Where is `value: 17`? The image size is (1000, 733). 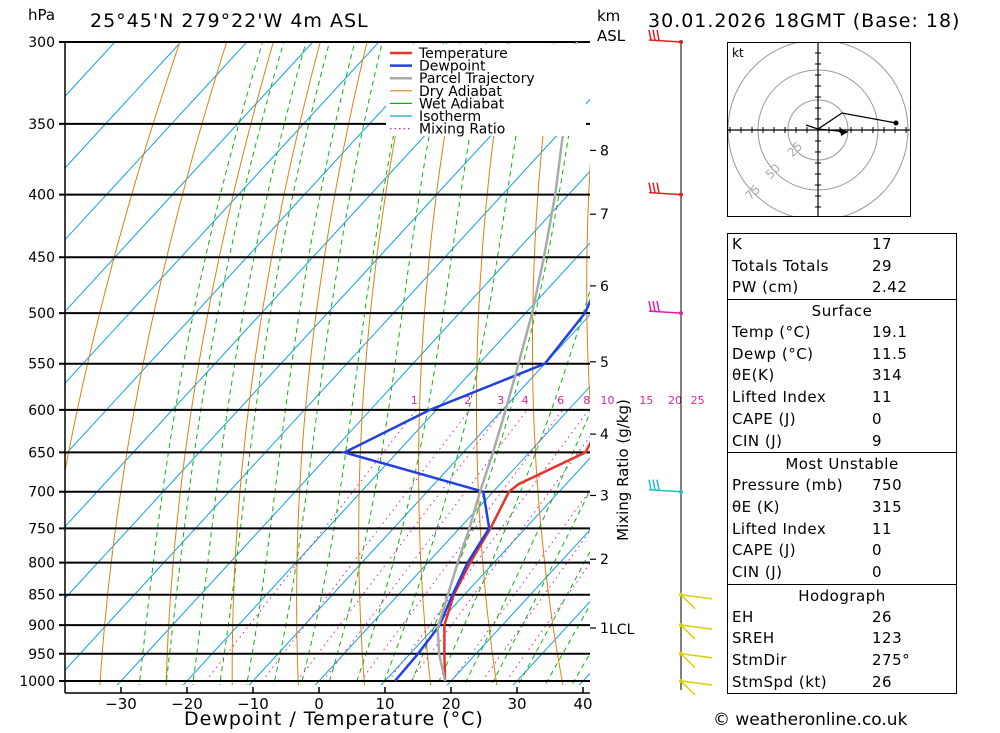
value: 17 is located at coordinates (882, 244).